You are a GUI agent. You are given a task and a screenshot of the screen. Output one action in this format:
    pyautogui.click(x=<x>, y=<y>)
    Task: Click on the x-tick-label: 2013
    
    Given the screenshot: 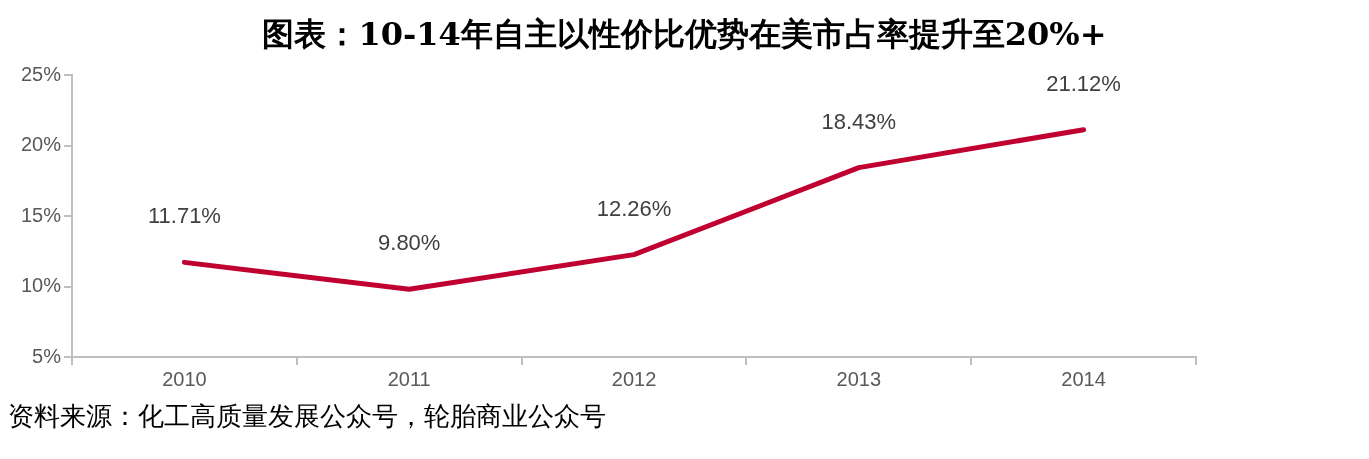 What is the action you would take?
    pyautogui.click(x=859, y=378)
    